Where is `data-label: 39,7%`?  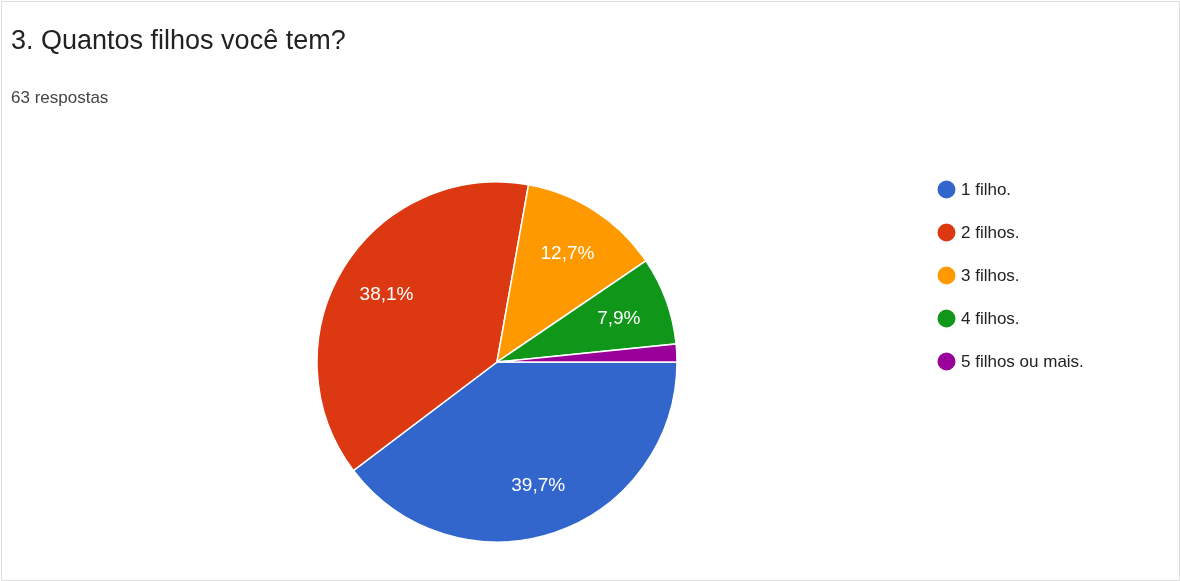 data-label: 39,7% is located at coordinates (538, 484).